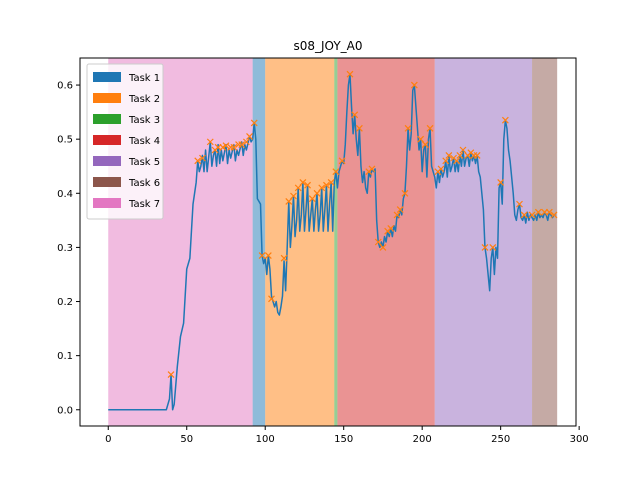  I want to click on y-axis: 0.0 0.1 0.2 0.3 0.4 0.5 0.6, so click(68, 248).